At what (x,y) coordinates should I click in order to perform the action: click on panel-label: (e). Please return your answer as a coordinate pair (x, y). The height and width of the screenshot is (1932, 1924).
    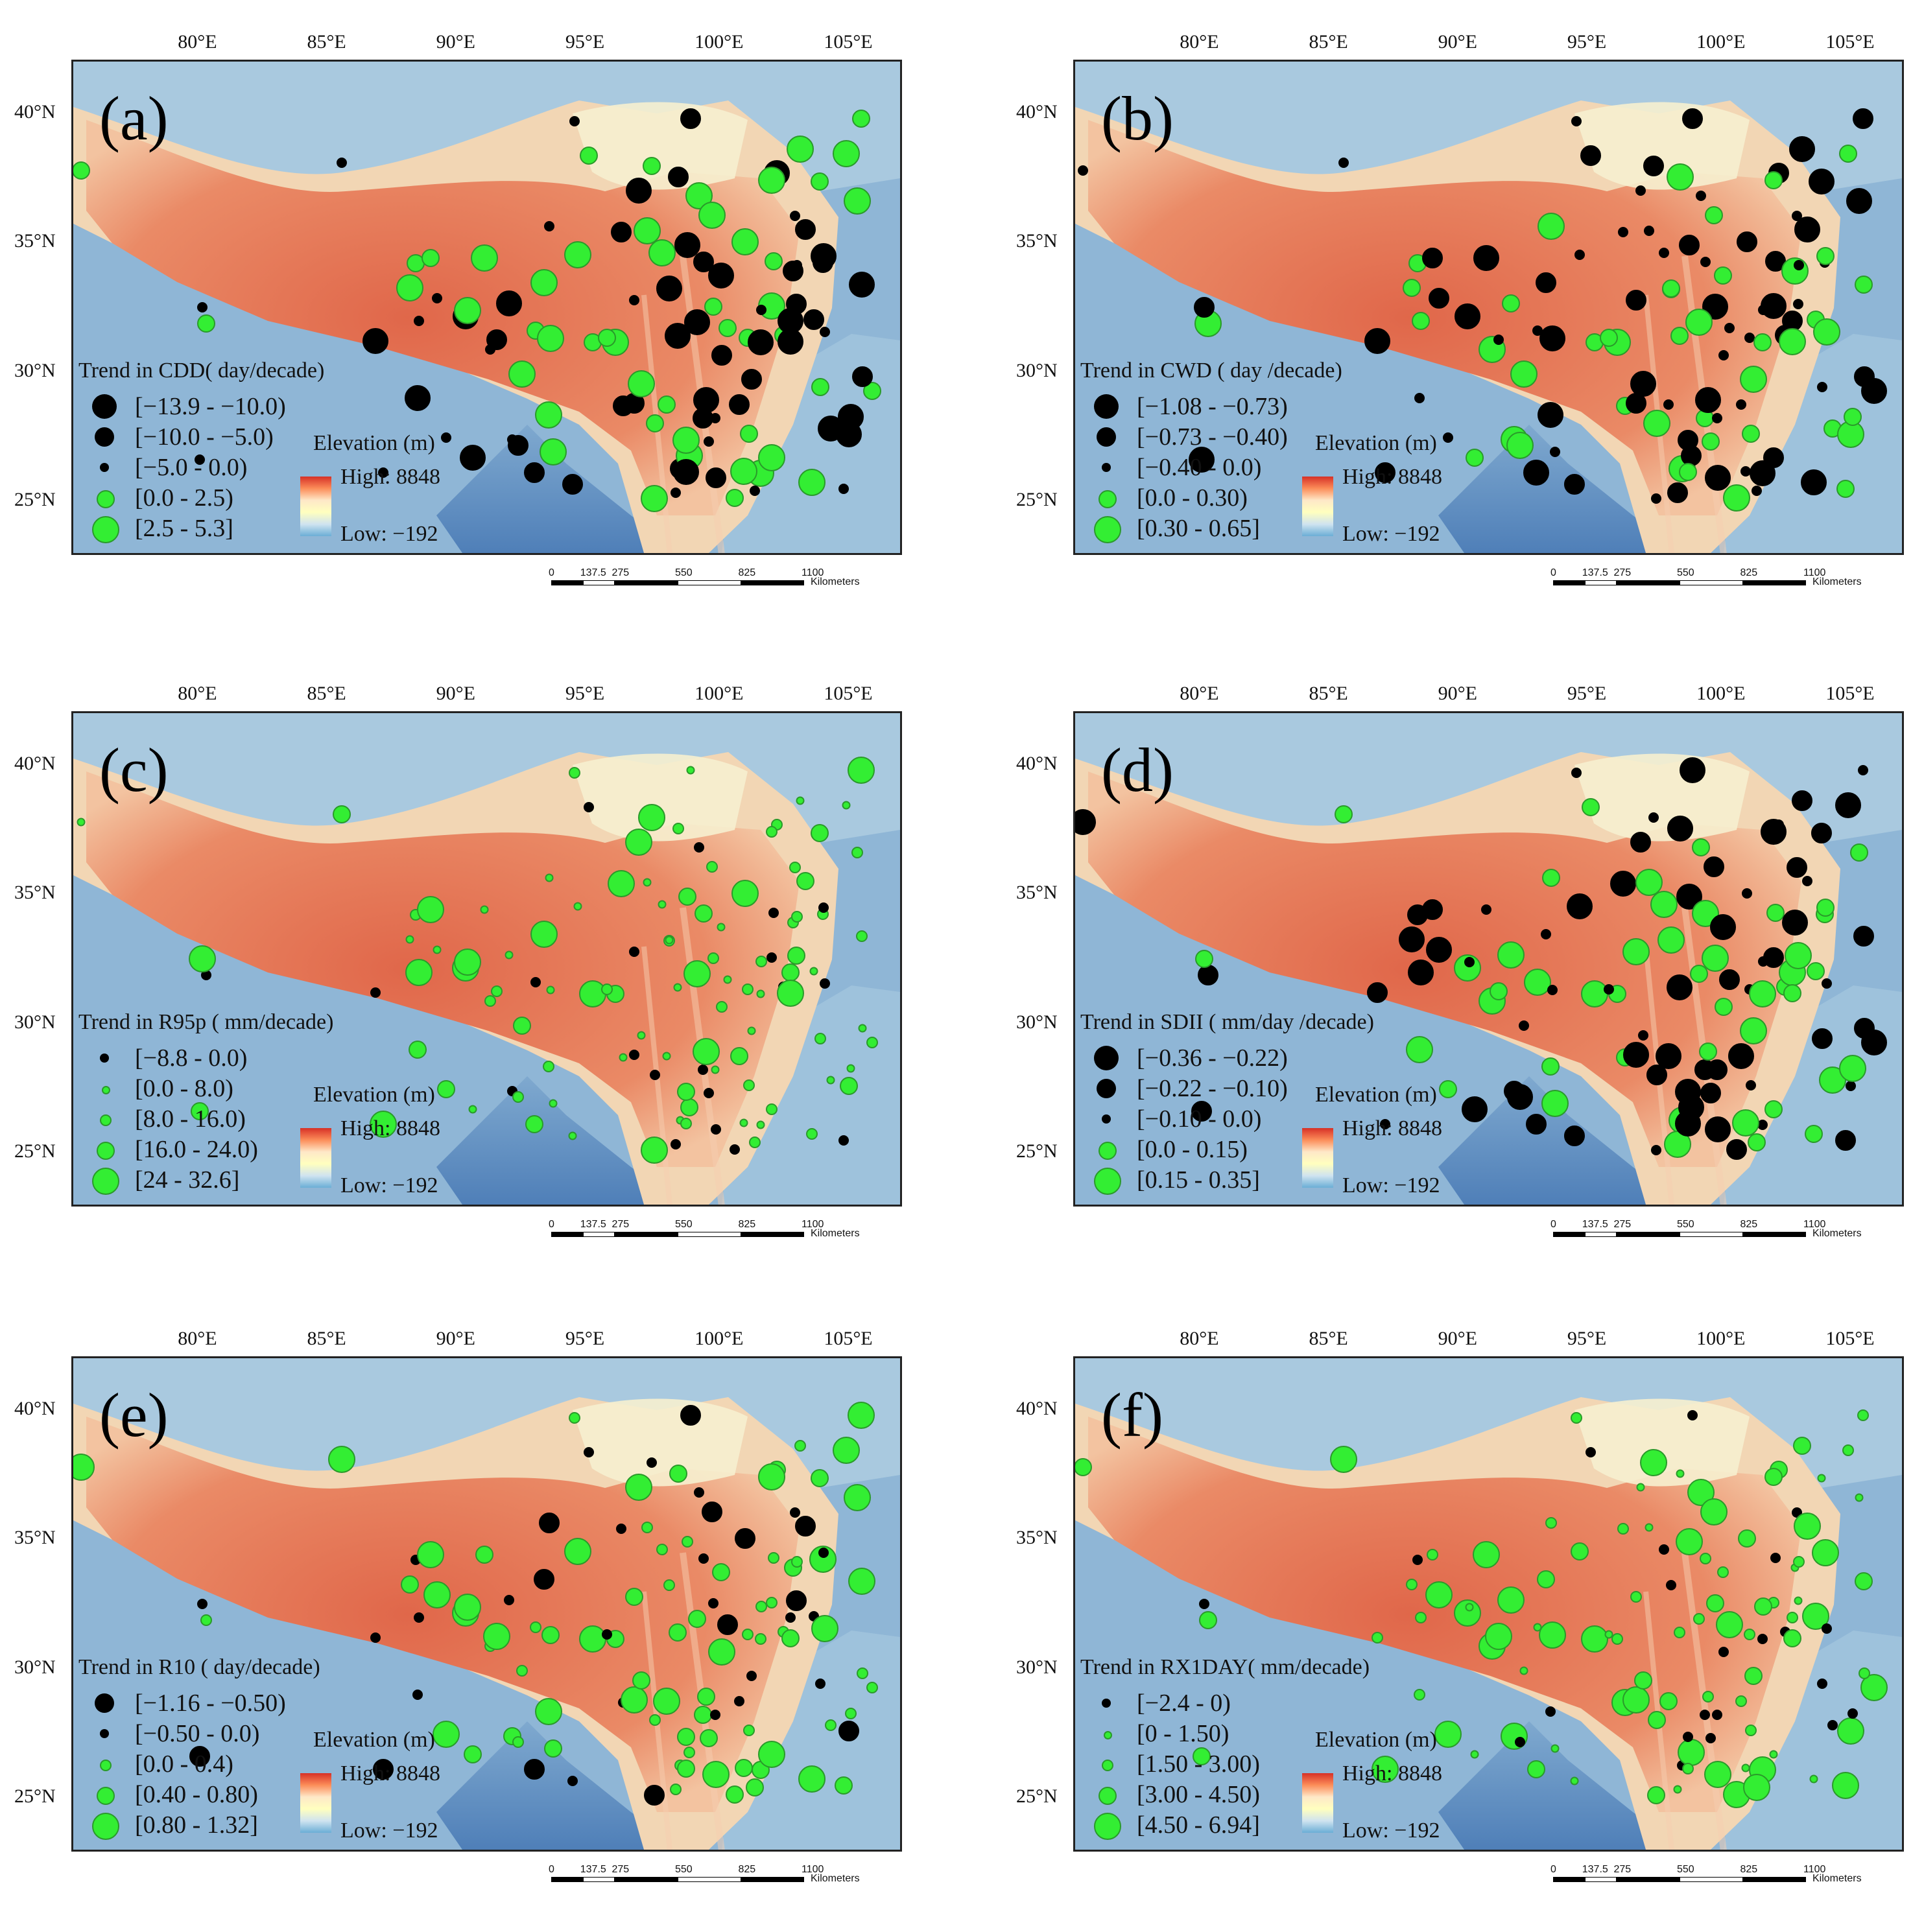
    Looking at the image, I should click on (134, 1415).